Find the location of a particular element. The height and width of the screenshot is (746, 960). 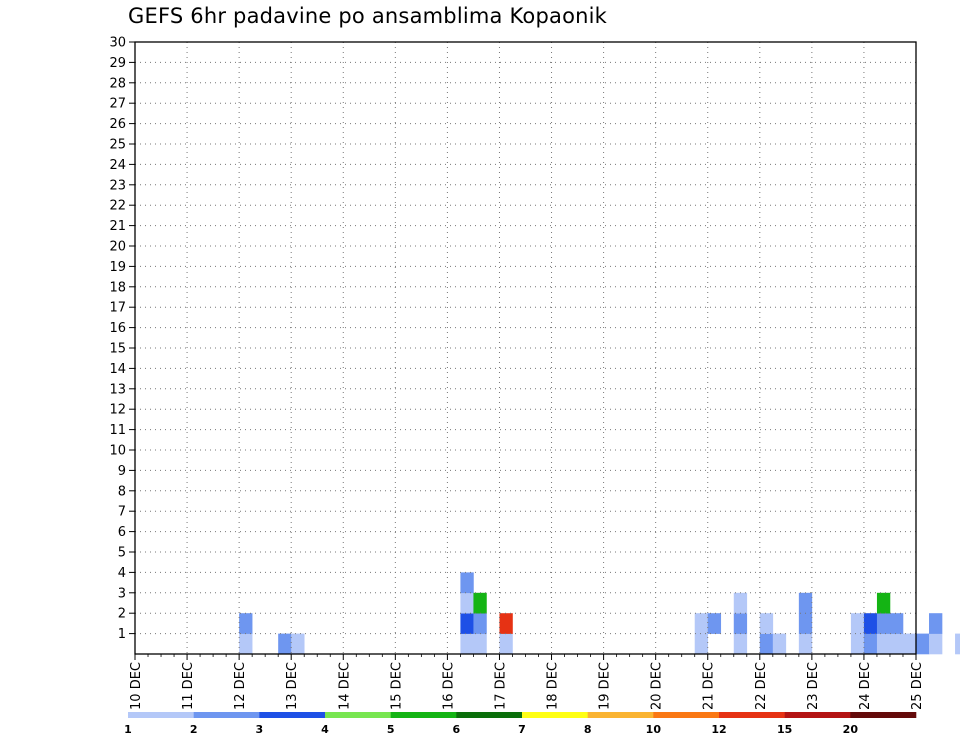

y-tick-label: 6 is located at coordinates (122, 532).